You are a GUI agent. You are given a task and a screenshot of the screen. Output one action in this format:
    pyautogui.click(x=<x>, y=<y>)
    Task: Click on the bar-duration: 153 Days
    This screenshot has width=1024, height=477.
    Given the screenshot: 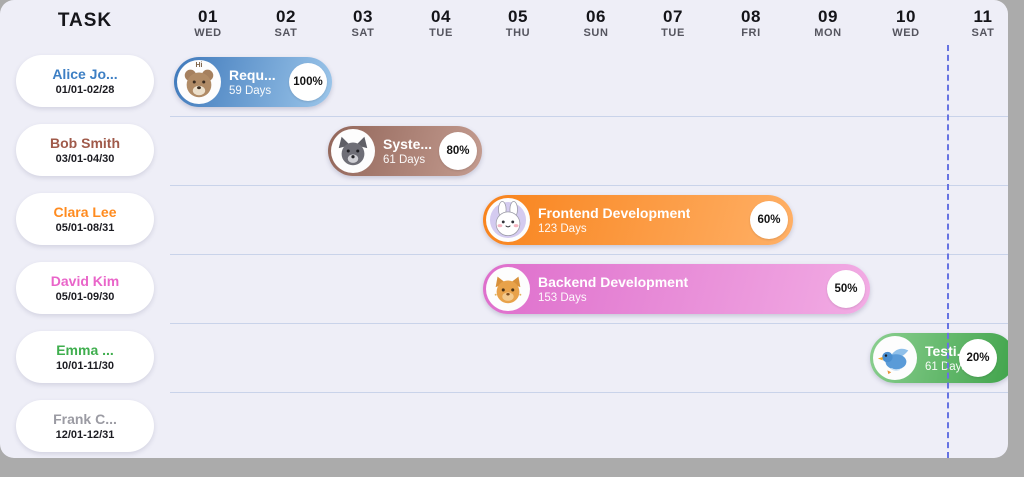 What is the action you would take?
    pyautogui.click(x=562, y=298)
    